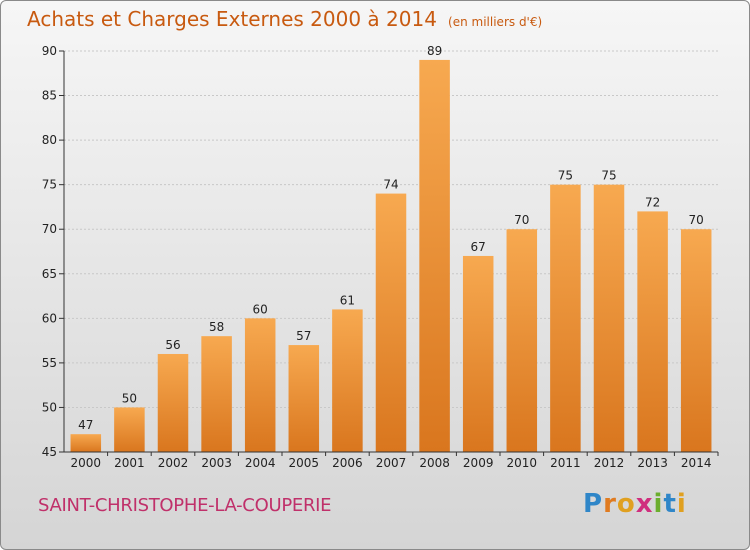 The height and width of the screenshot is (550, 750). What do you see at coordinates (49, 96) in the screenshot?
I see `y-tick-label: 85` at bounding box center [49, 96].